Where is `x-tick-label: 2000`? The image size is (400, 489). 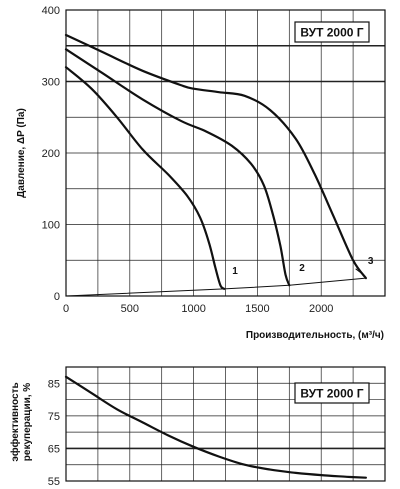
x-tick-label: 2000 is located at coordinates (321, 309).